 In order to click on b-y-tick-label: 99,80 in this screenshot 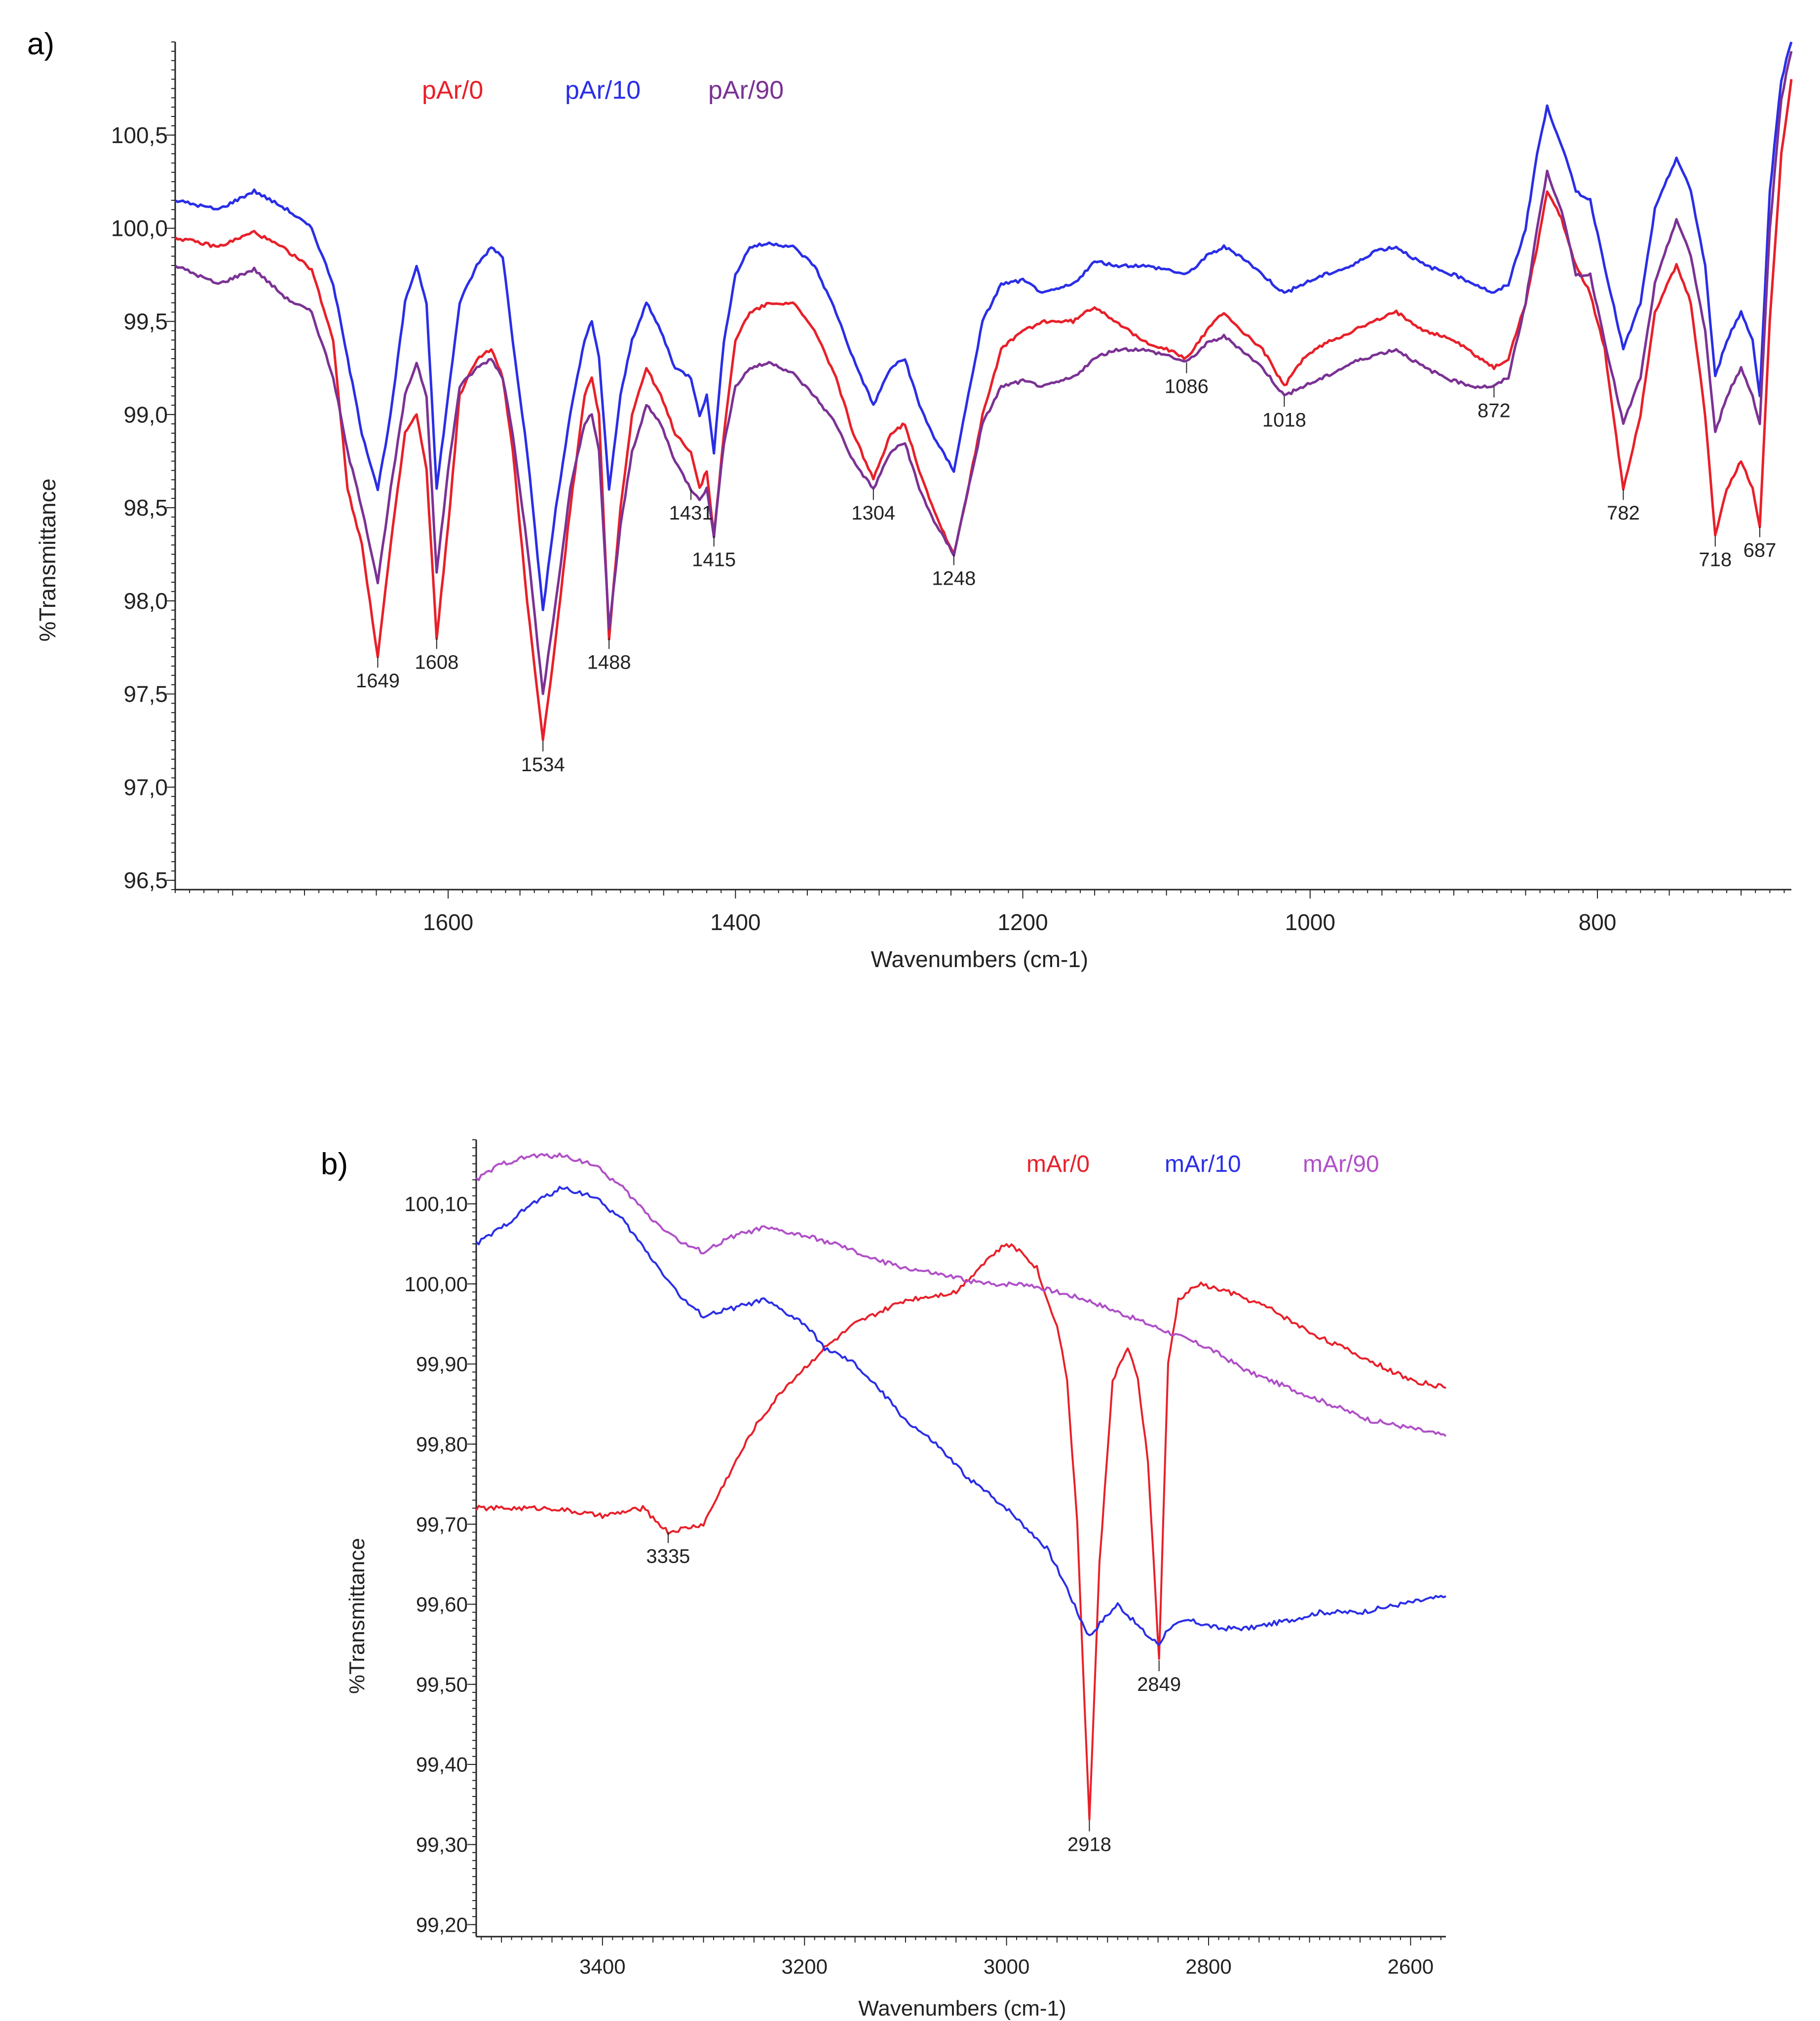, I will do `click(442, 1444)`.